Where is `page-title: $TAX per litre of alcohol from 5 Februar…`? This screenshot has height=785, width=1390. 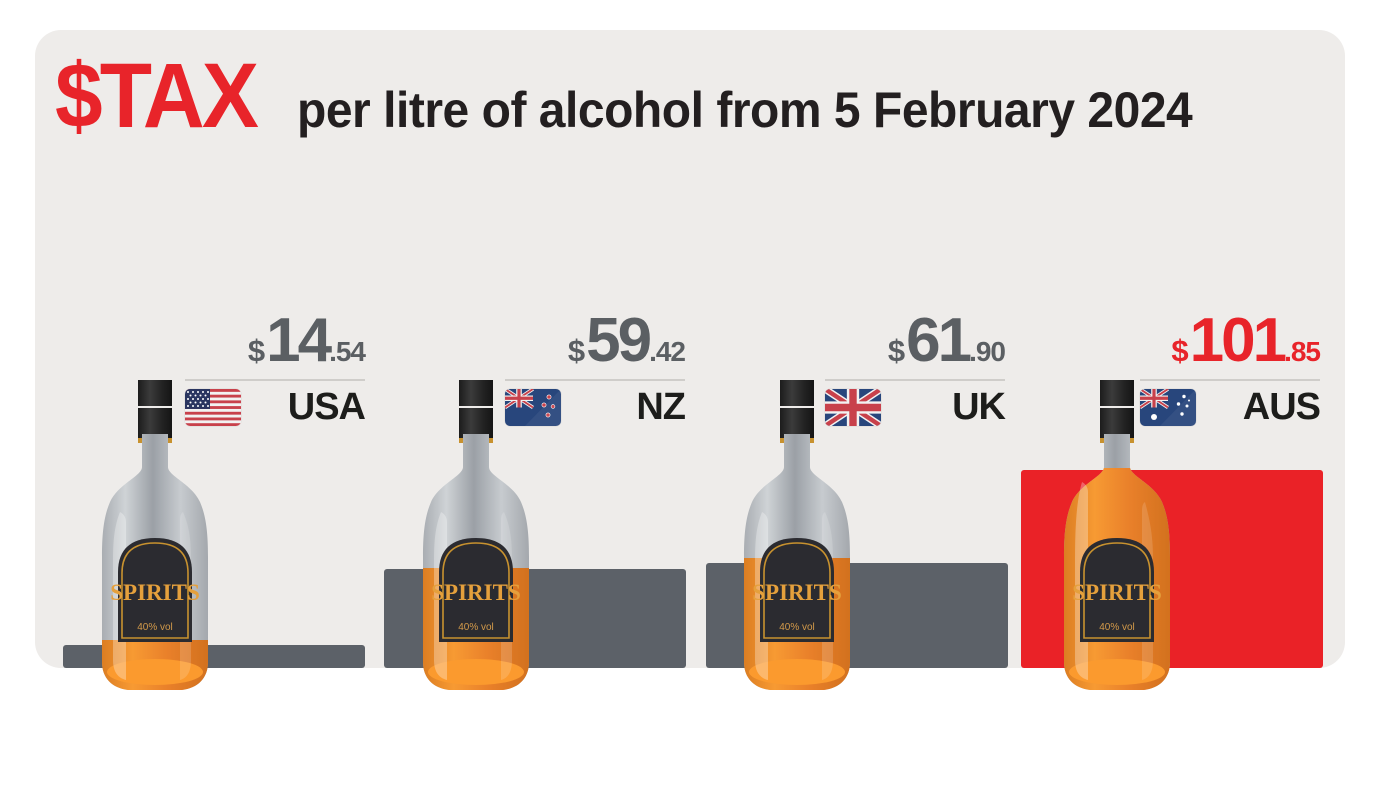 page-title: $TAX per litre of alcohol from 5 Februar… is located at coordinates (642, 96).